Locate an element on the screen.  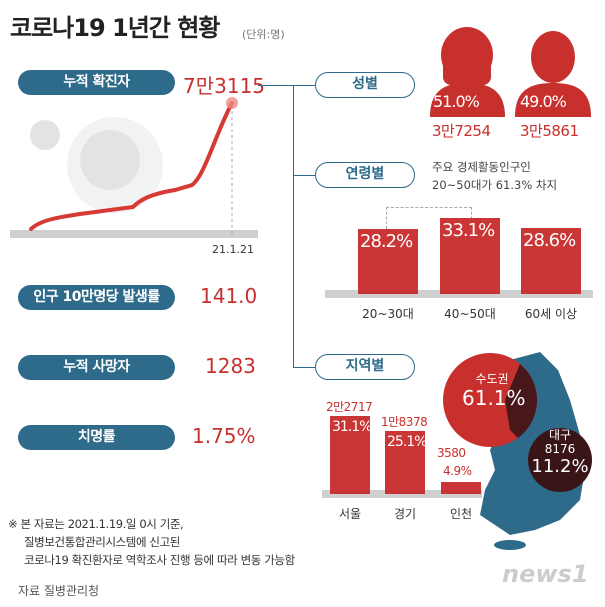
region-count-label: 2만2717 is located at coordinates (349, 407).